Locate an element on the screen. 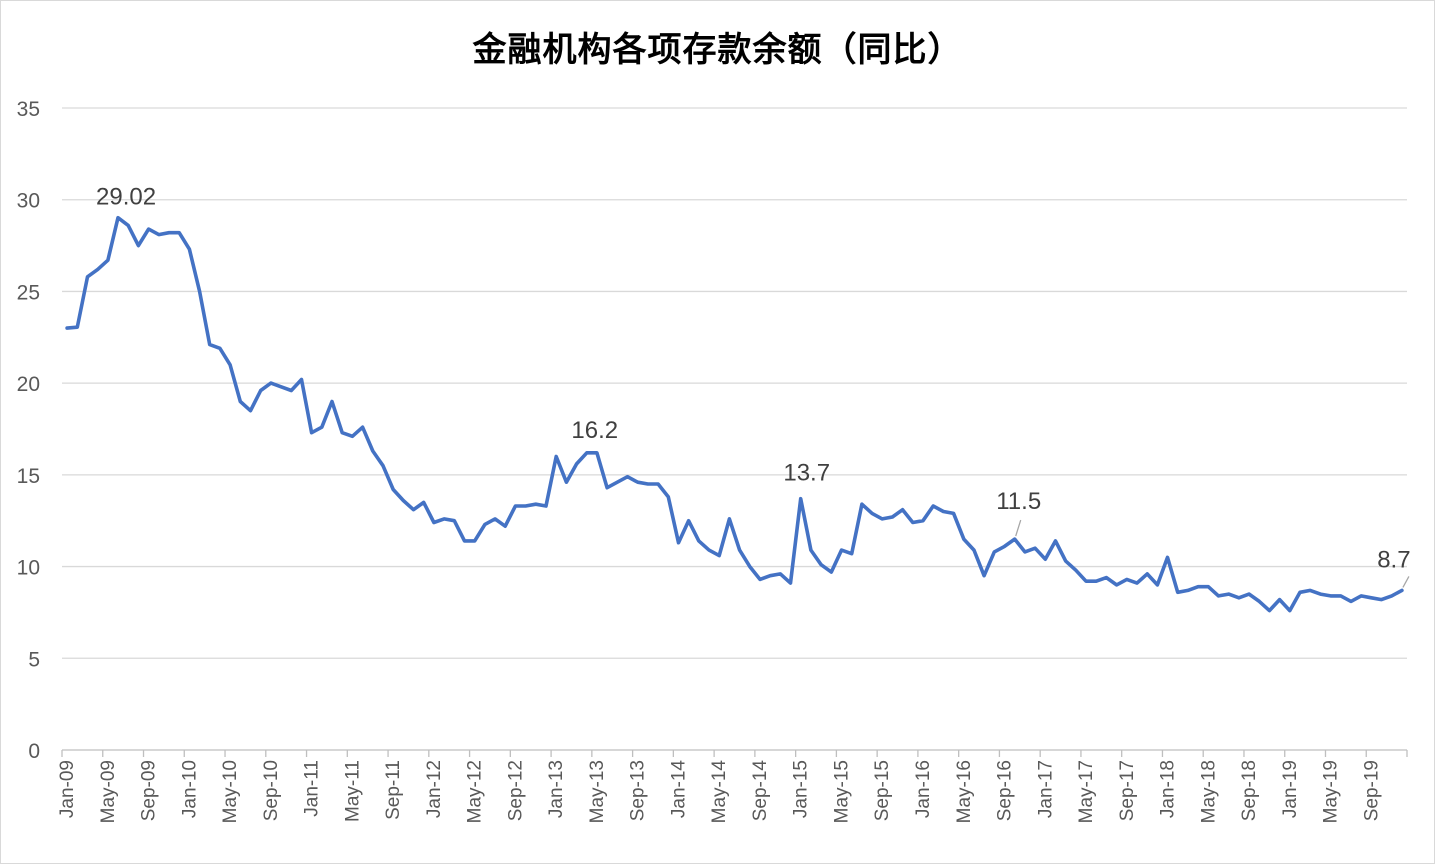  x-tick-label: Sep-16 is located at coordinates (1005, 790).